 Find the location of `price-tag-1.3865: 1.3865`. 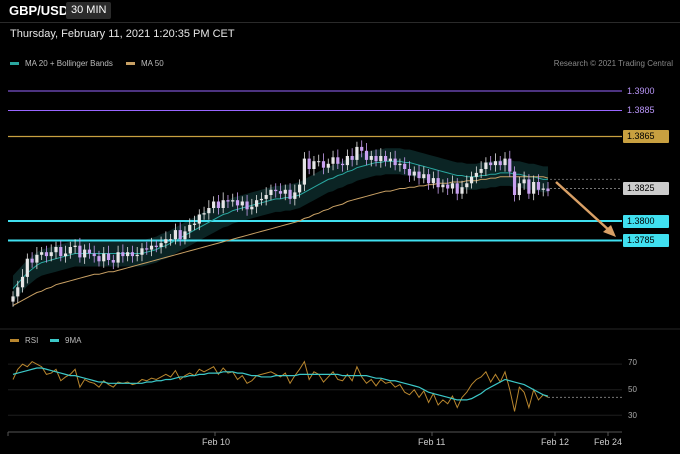

price-tag-1.3865: 1.3865 is located at coordinates (646, 136).